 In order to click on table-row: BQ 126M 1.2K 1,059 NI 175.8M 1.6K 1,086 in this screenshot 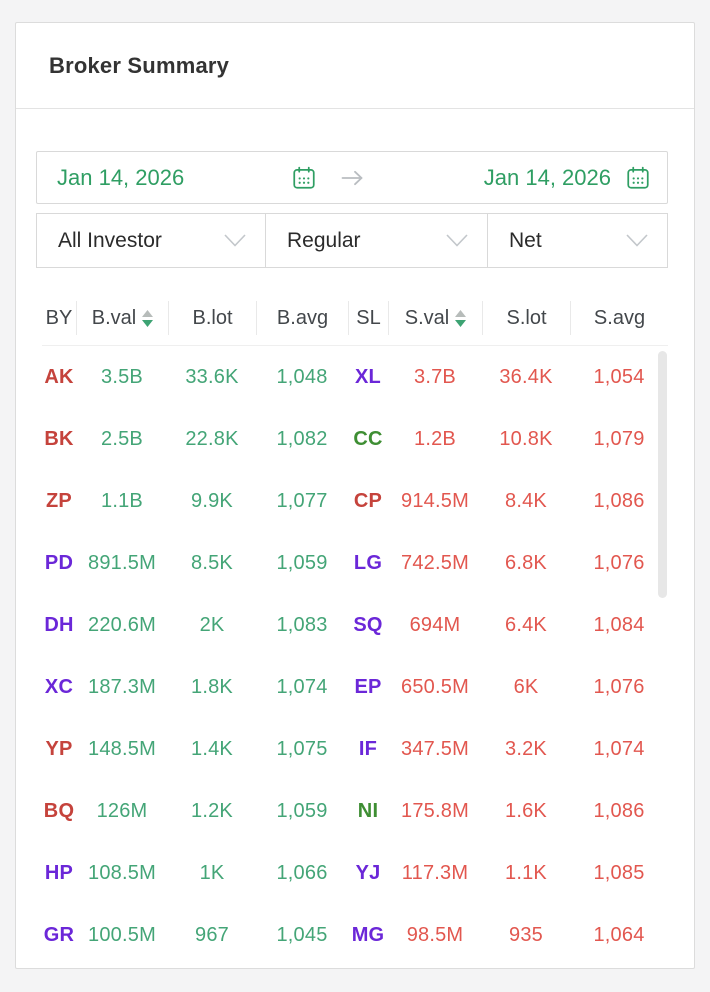, I will do `click(355, 811)`.